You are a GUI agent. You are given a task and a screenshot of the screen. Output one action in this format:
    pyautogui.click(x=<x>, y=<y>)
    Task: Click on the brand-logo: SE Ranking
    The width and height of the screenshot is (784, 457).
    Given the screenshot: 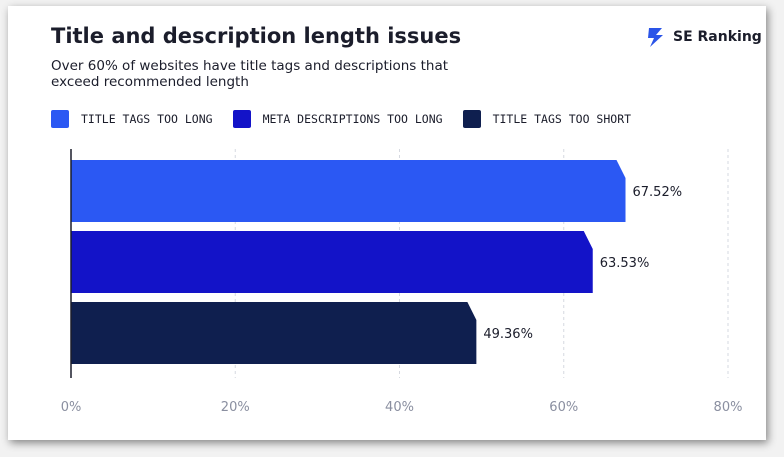 What is the action you would take?
    pyautogui.click(x=703, y=37)
    